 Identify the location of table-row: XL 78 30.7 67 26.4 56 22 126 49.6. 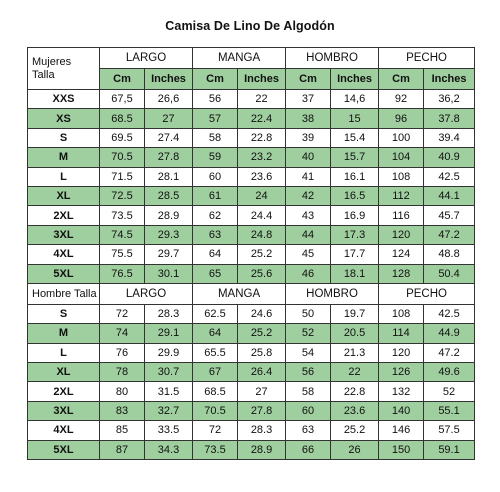
(251, 372).